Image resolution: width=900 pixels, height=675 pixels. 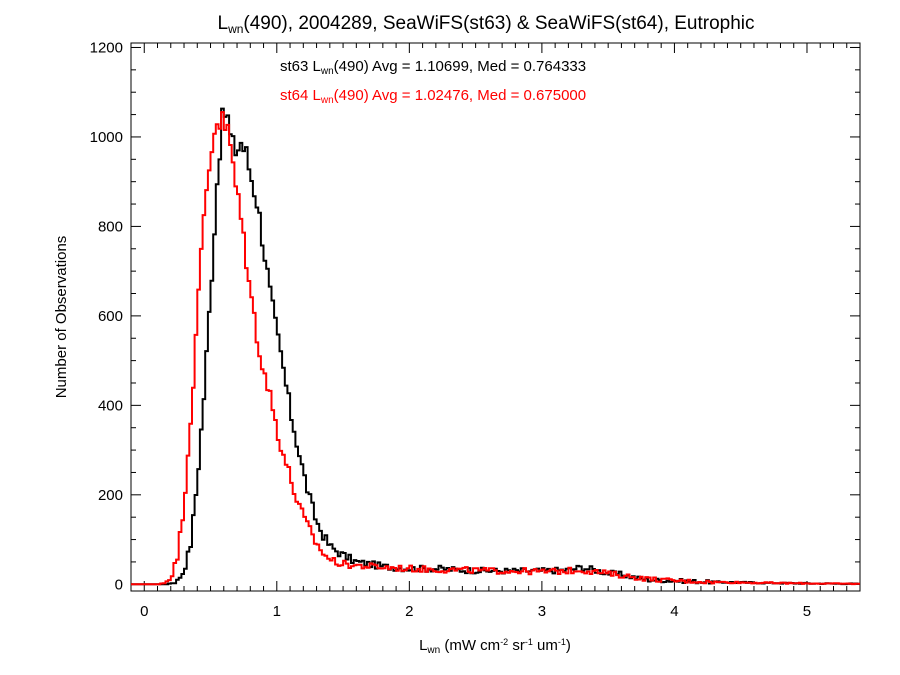 What do you see at coordinates (110, 495) in the screenshot?
I see `y-tick-label: 200` at bounding box center [110, 495].